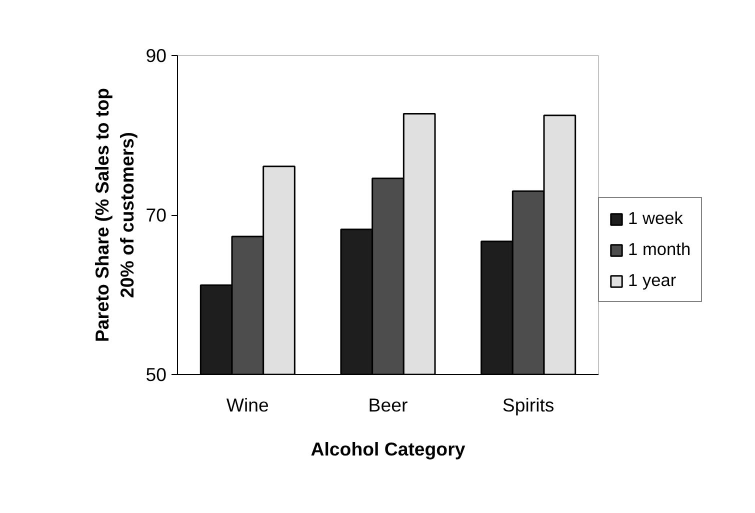 The image size is (755, 513). Describe the element at coordinates (652, 280) in the screenshot. I see `legend-label: 1 year` at that location.